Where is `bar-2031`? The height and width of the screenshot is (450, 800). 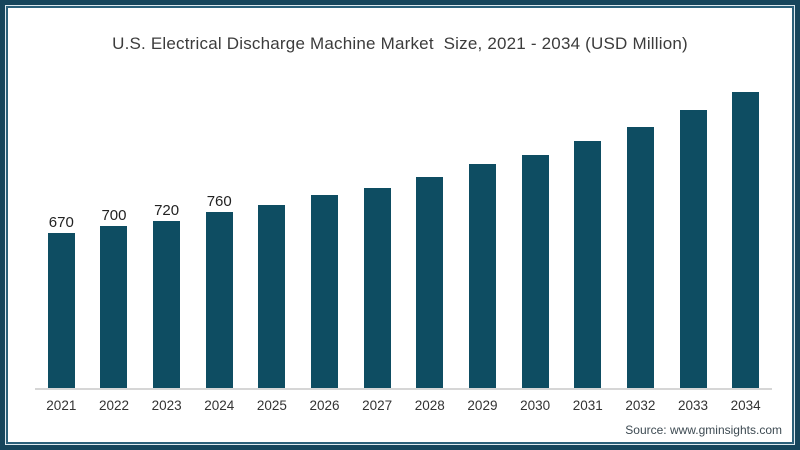 bar-2031 is located at coordinates (588, 264).